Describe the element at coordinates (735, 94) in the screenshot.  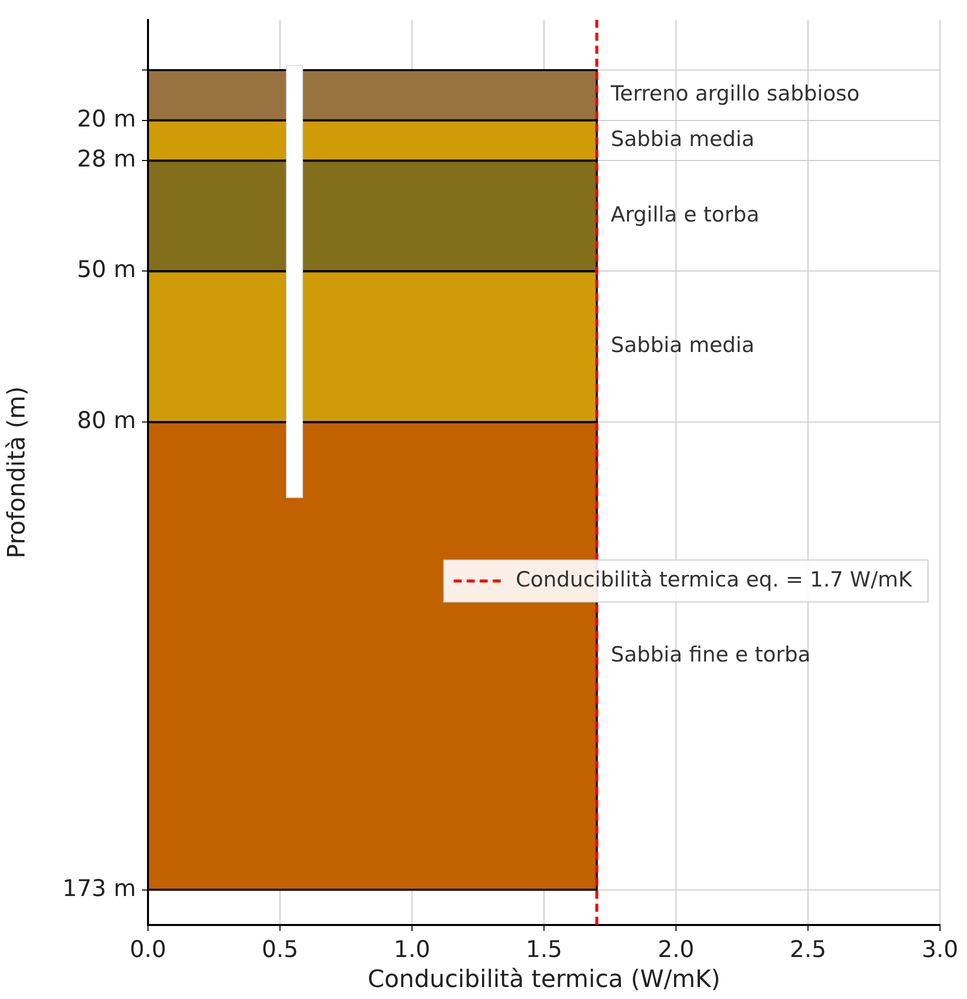
I see `band-label: Terreno argillo sabbioso` at that location.